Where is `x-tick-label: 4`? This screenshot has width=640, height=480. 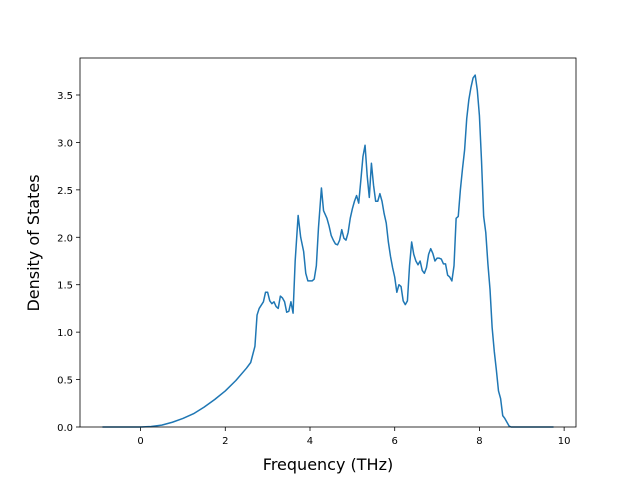
x-tick-label: 4 is located at coordinates (310, 441).